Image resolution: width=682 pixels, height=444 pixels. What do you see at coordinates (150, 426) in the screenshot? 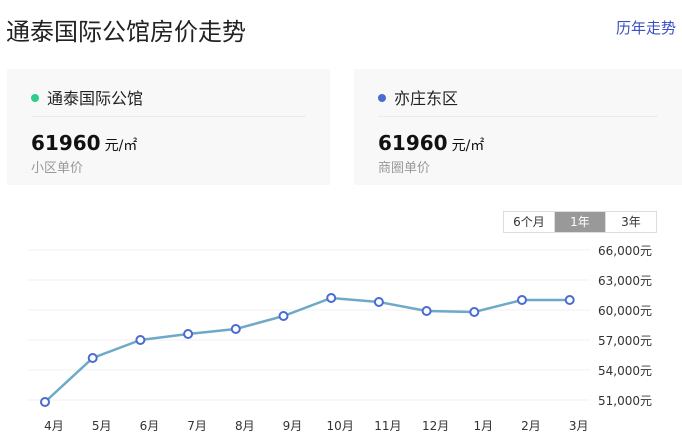
I see `x-tick-label: 6月` at bounding box center [150, 426].